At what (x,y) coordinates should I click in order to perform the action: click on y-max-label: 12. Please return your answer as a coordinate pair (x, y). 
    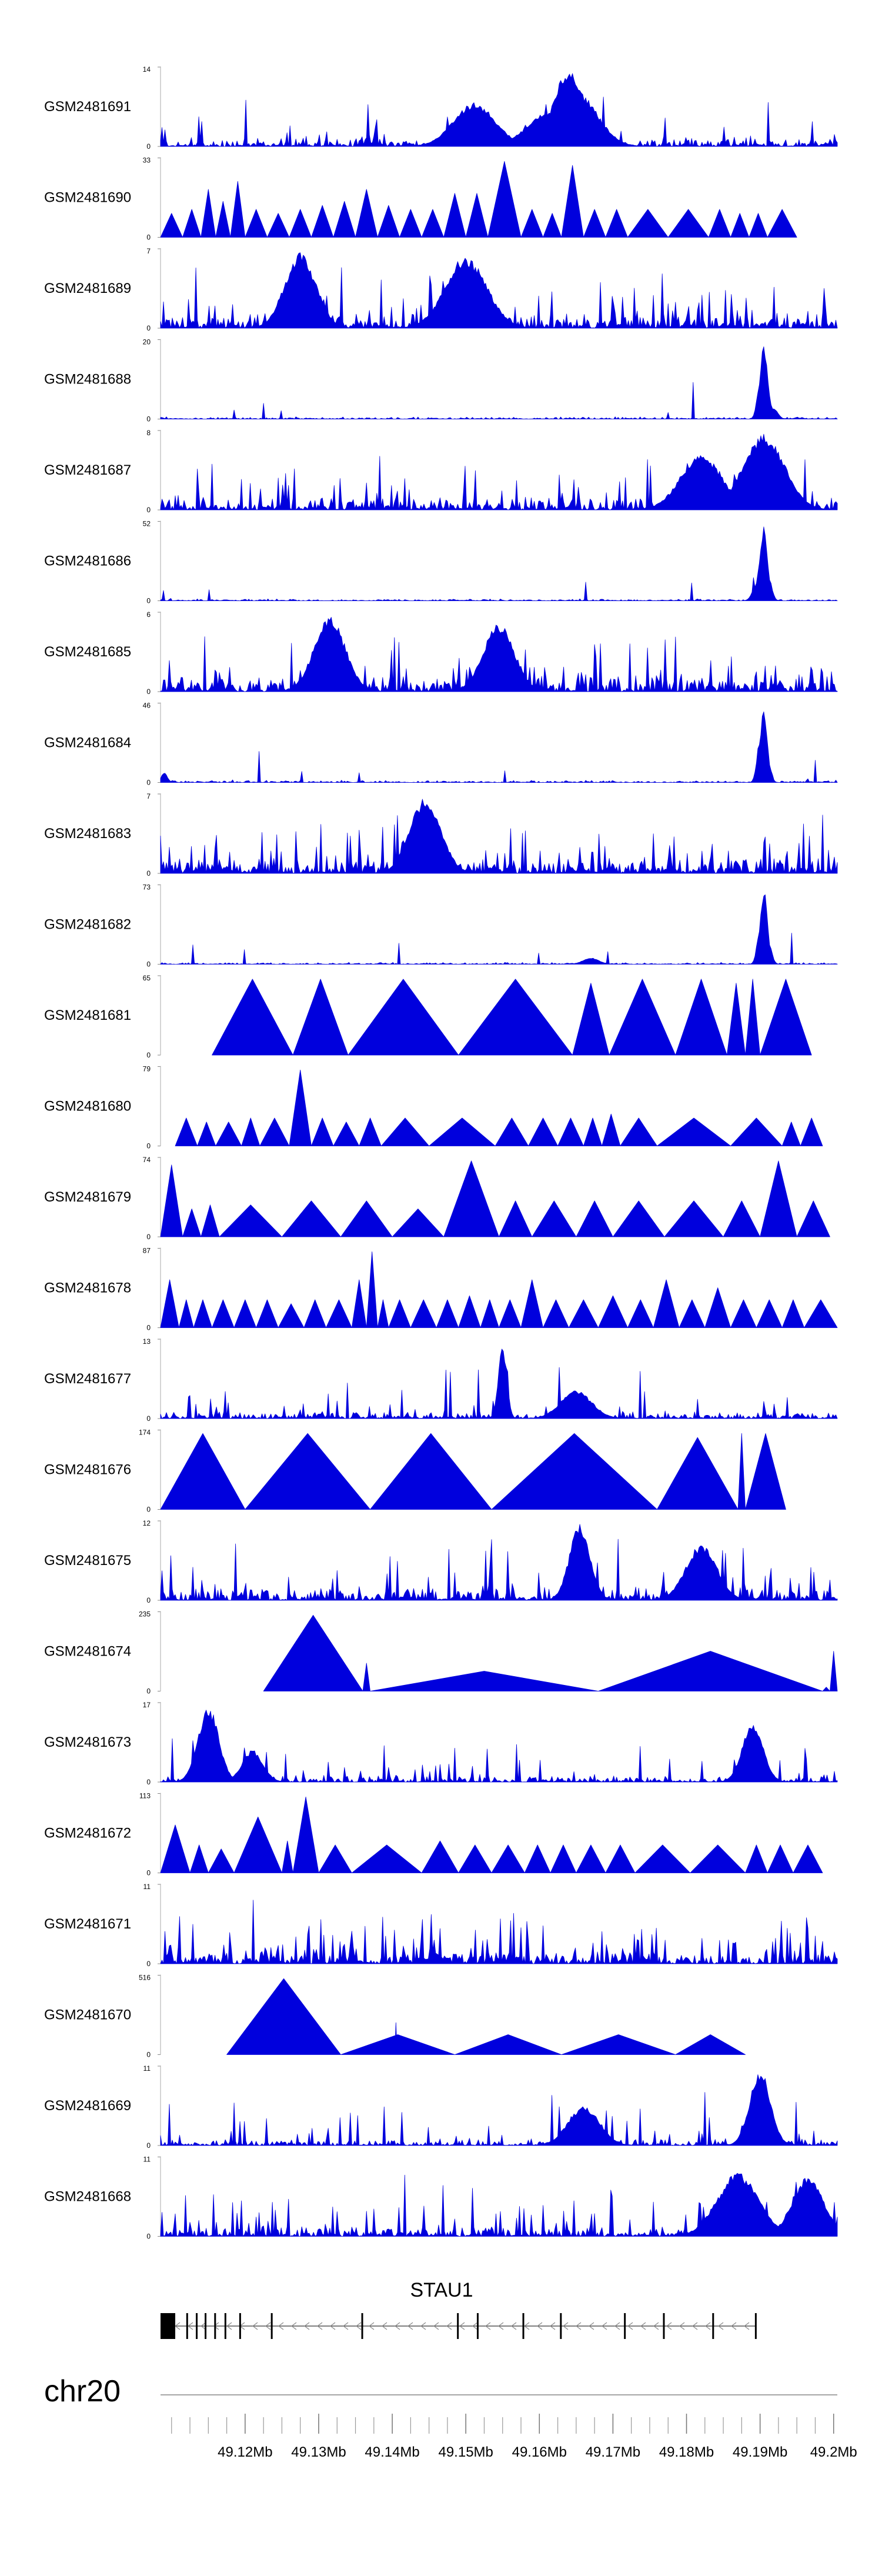
    Looking at the image, I should click on (147, 1523).